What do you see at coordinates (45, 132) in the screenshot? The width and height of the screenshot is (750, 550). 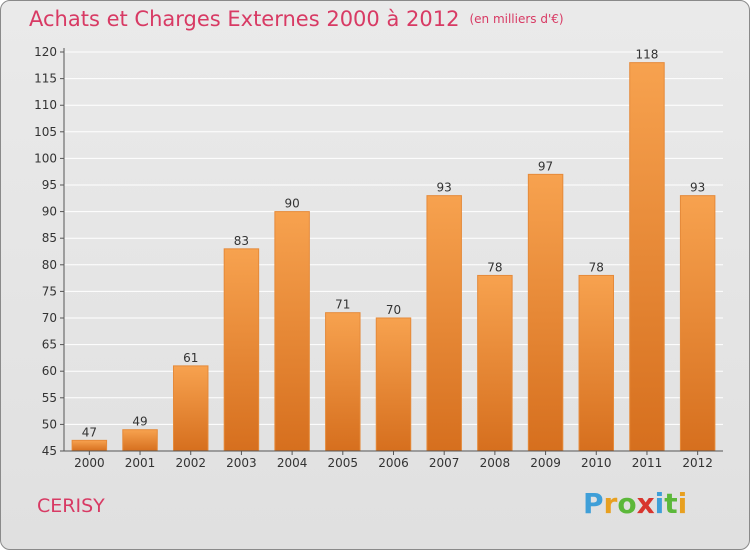 I see `y-tick-label: 105` at bounding box center [45, 132].